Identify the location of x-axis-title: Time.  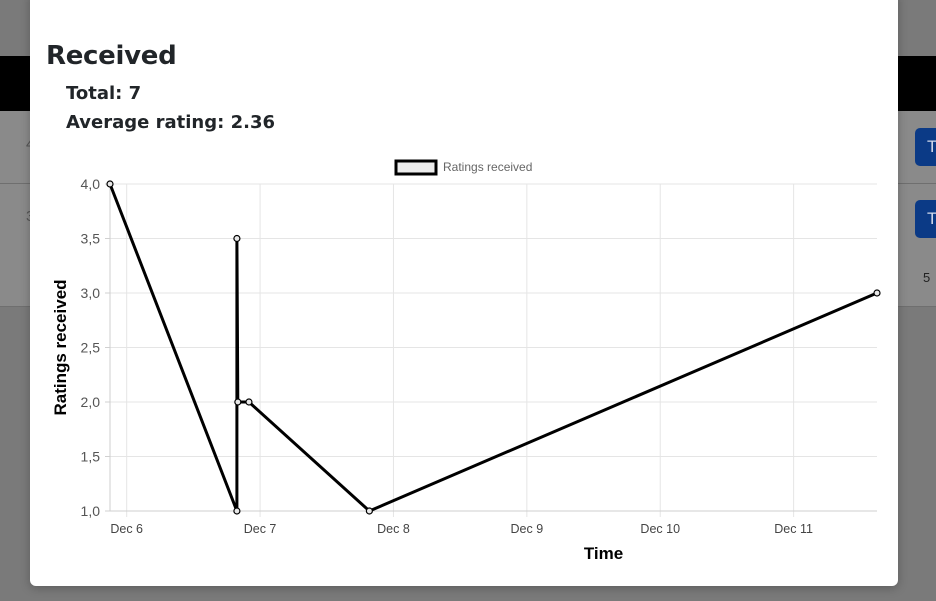
(603, 553).